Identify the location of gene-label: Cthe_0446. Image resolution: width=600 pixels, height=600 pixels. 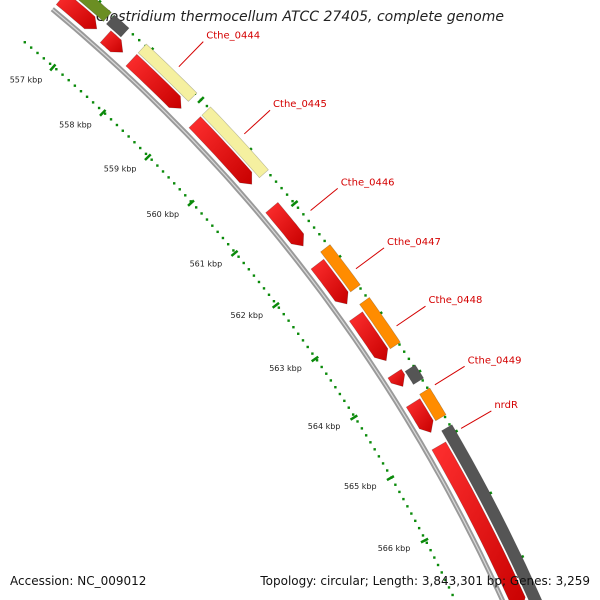
(368, 182).